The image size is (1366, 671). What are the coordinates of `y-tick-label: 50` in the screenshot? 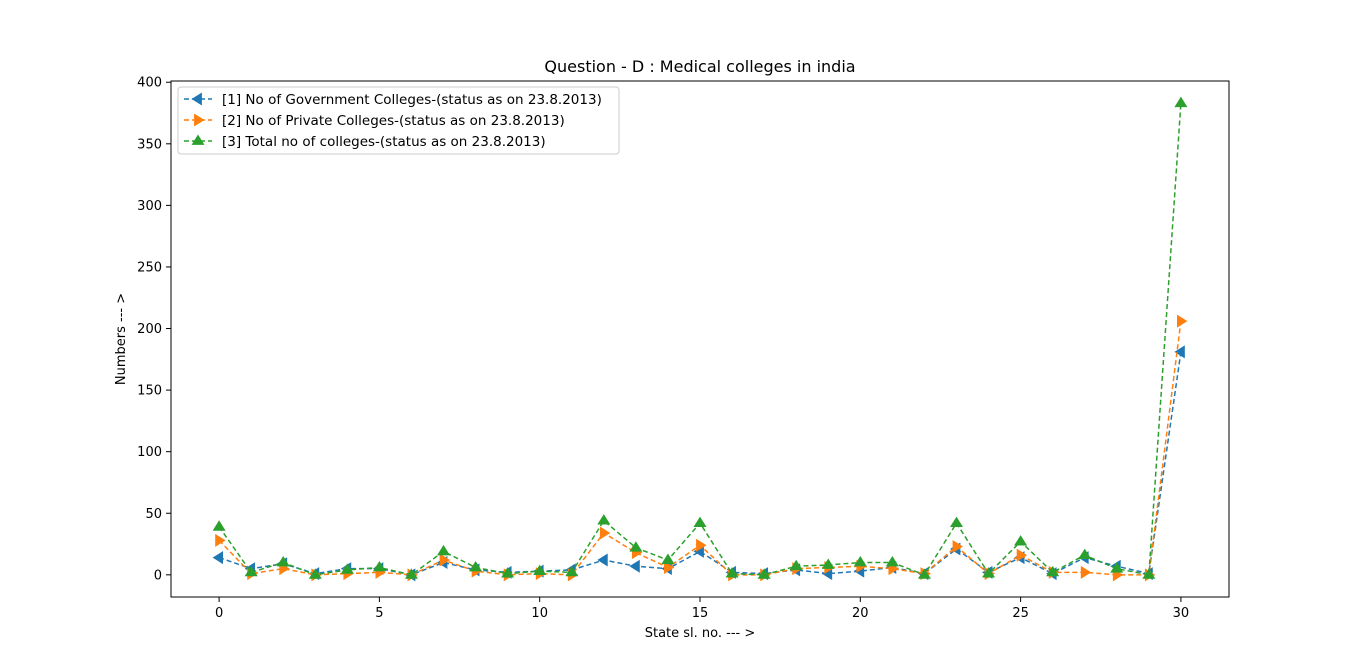 It's located at (153, 514).